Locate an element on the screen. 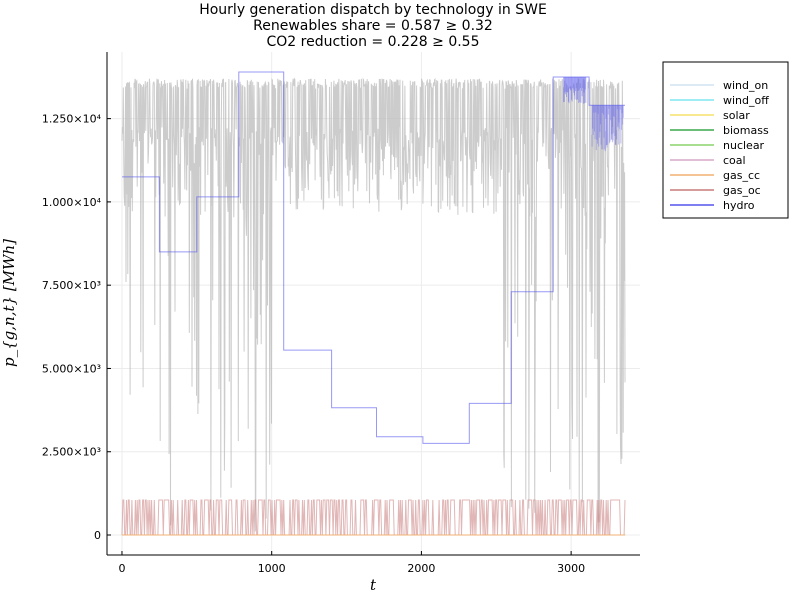 The image size is (800, 600). y-tick-label-1: 2.500×10³ is located at coordinates (71, 452).